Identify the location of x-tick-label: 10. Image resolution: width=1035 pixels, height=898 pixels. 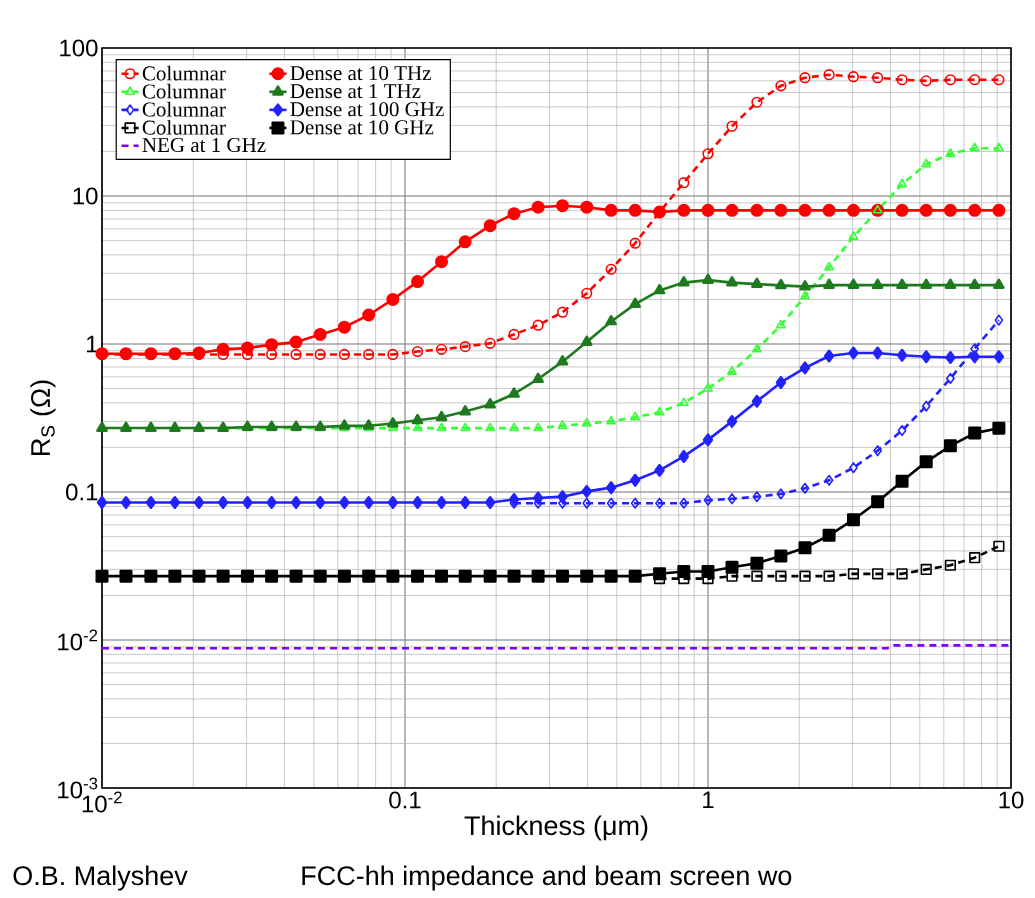
(1011, 800).